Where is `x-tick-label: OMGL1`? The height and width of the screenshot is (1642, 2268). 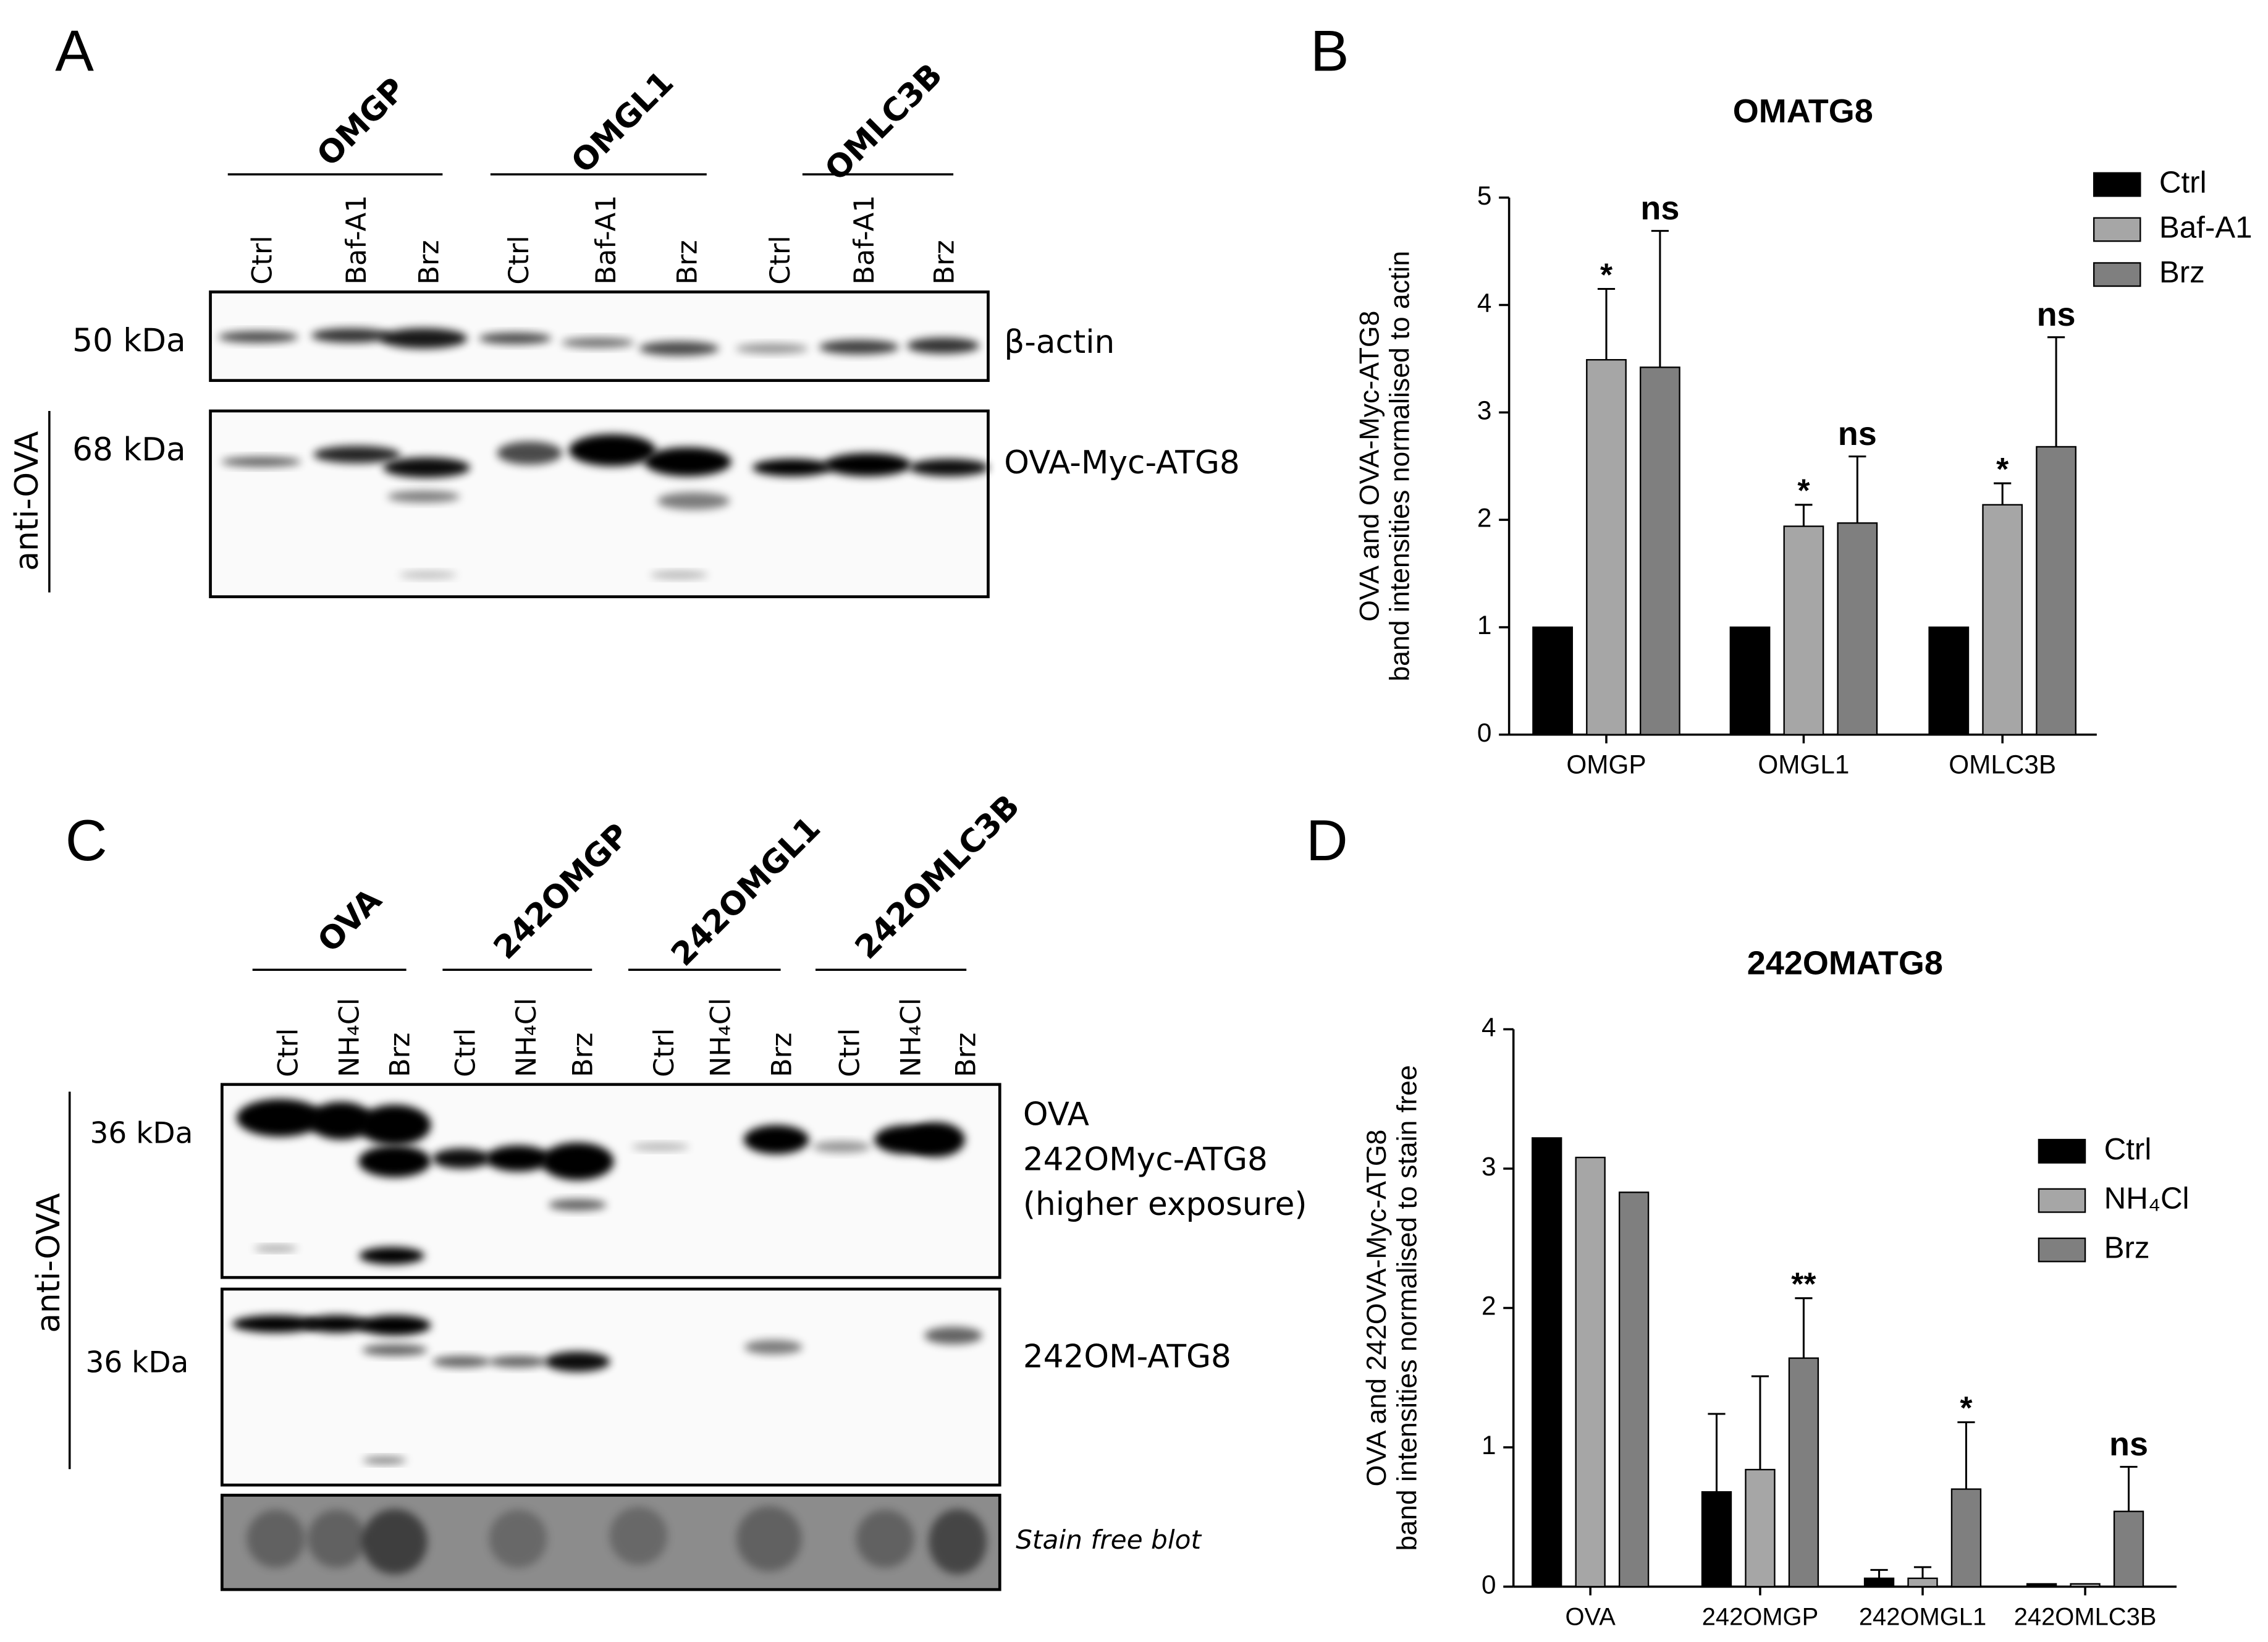 x-tick-label: OMGL1 is located at coordinates (1803, 764).